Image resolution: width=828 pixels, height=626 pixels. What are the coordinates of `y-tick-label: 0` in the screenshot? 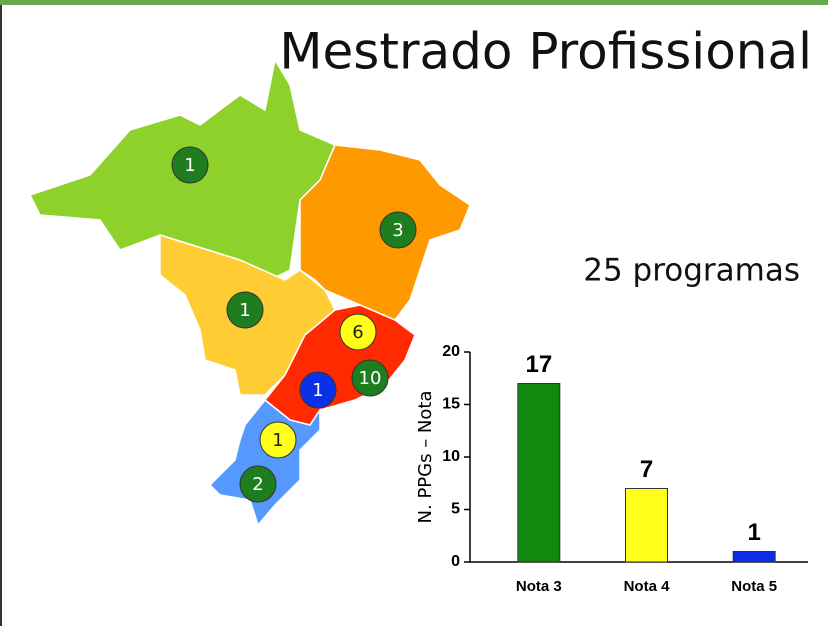 It's located at (455, 561).